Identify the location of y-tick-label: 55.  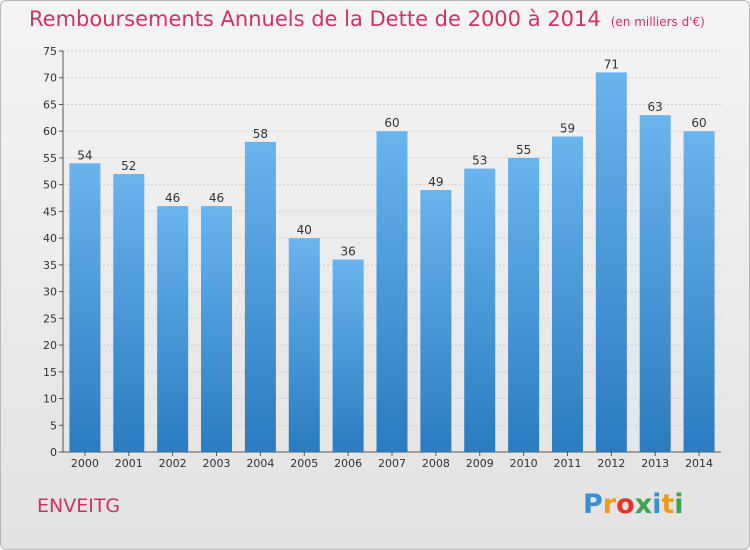
(50, 158).